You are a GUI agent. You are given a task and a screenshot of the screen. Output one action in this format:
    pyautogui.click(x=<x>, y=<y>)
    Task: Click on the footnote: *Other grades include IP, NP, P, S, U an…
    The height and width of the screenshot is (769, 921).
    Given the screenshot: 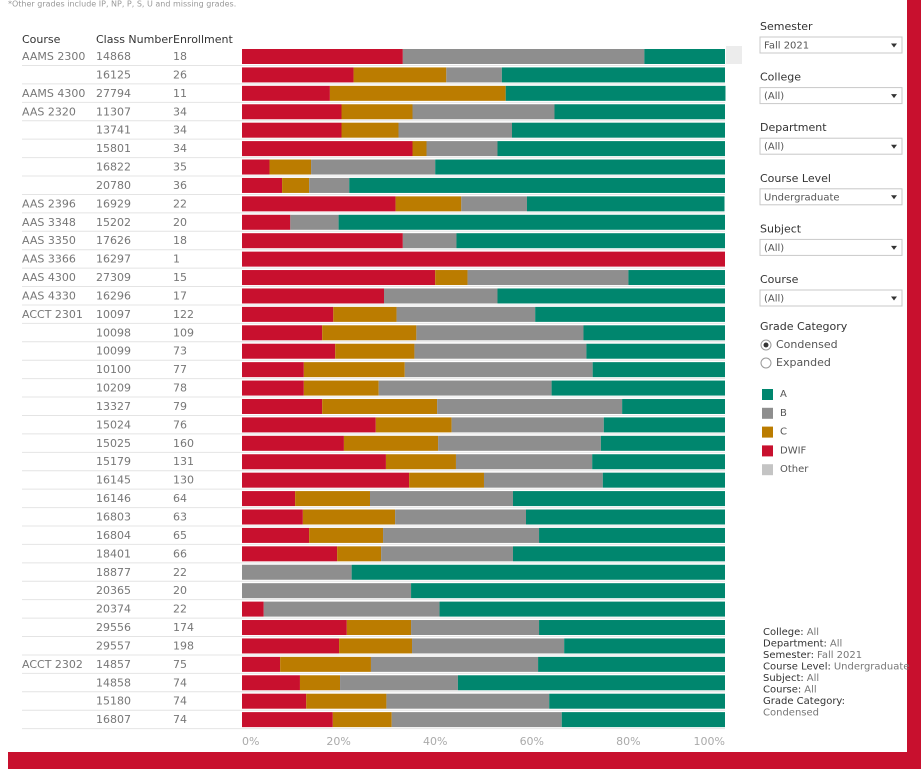 What is the action you would take?
    pyautogui.click(x=122, y=4)
    